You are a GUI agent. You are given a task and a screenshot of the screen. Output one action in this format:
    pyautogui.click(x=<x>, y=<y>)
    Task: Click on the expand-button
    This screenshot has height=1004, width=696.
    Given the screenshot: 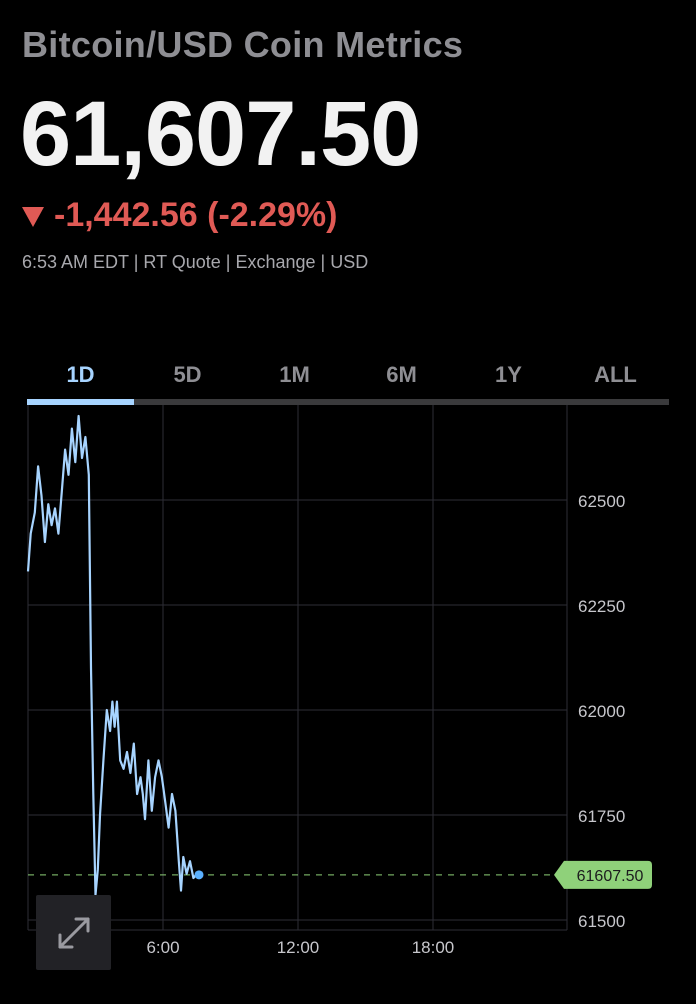 What is the action you would take?
    pyautogui.click(x=73, y=932)
    